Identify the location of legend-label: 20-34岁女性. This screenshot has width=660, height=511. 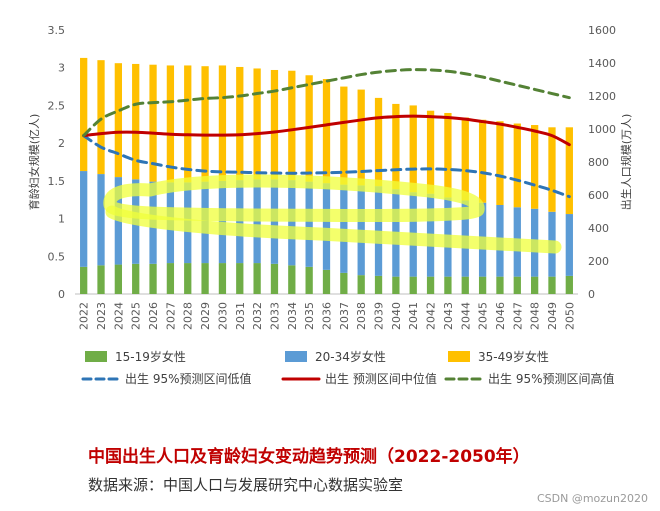
(350, 356).